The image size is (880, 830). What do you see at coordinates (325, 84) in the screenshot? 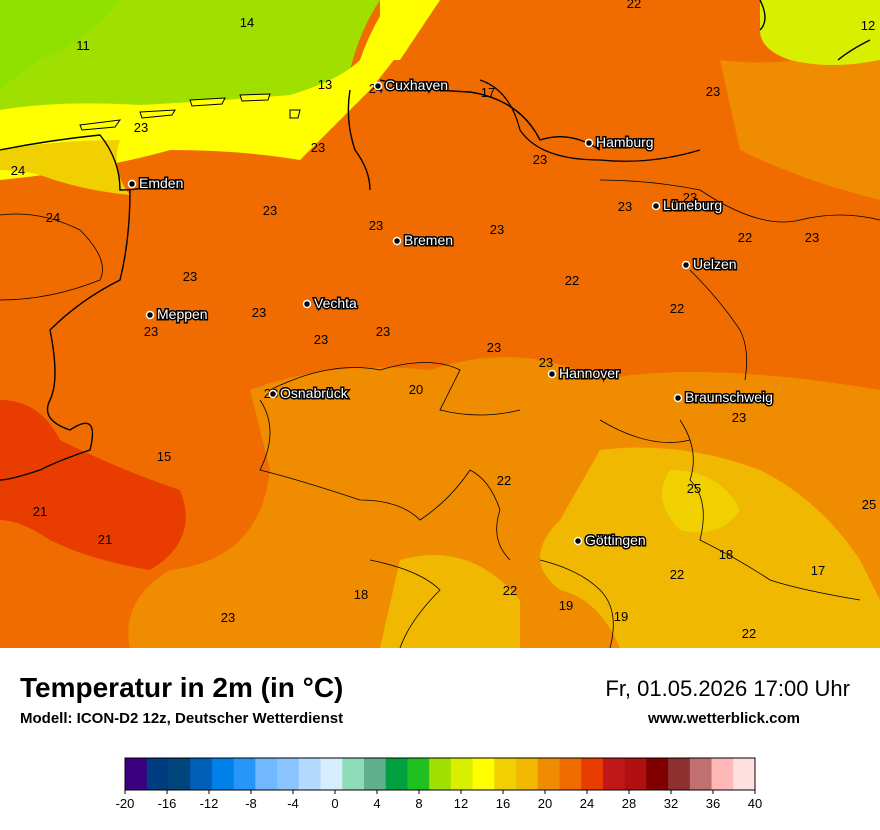
I see `temperature-value: 13` at bounding box center [325, 84].